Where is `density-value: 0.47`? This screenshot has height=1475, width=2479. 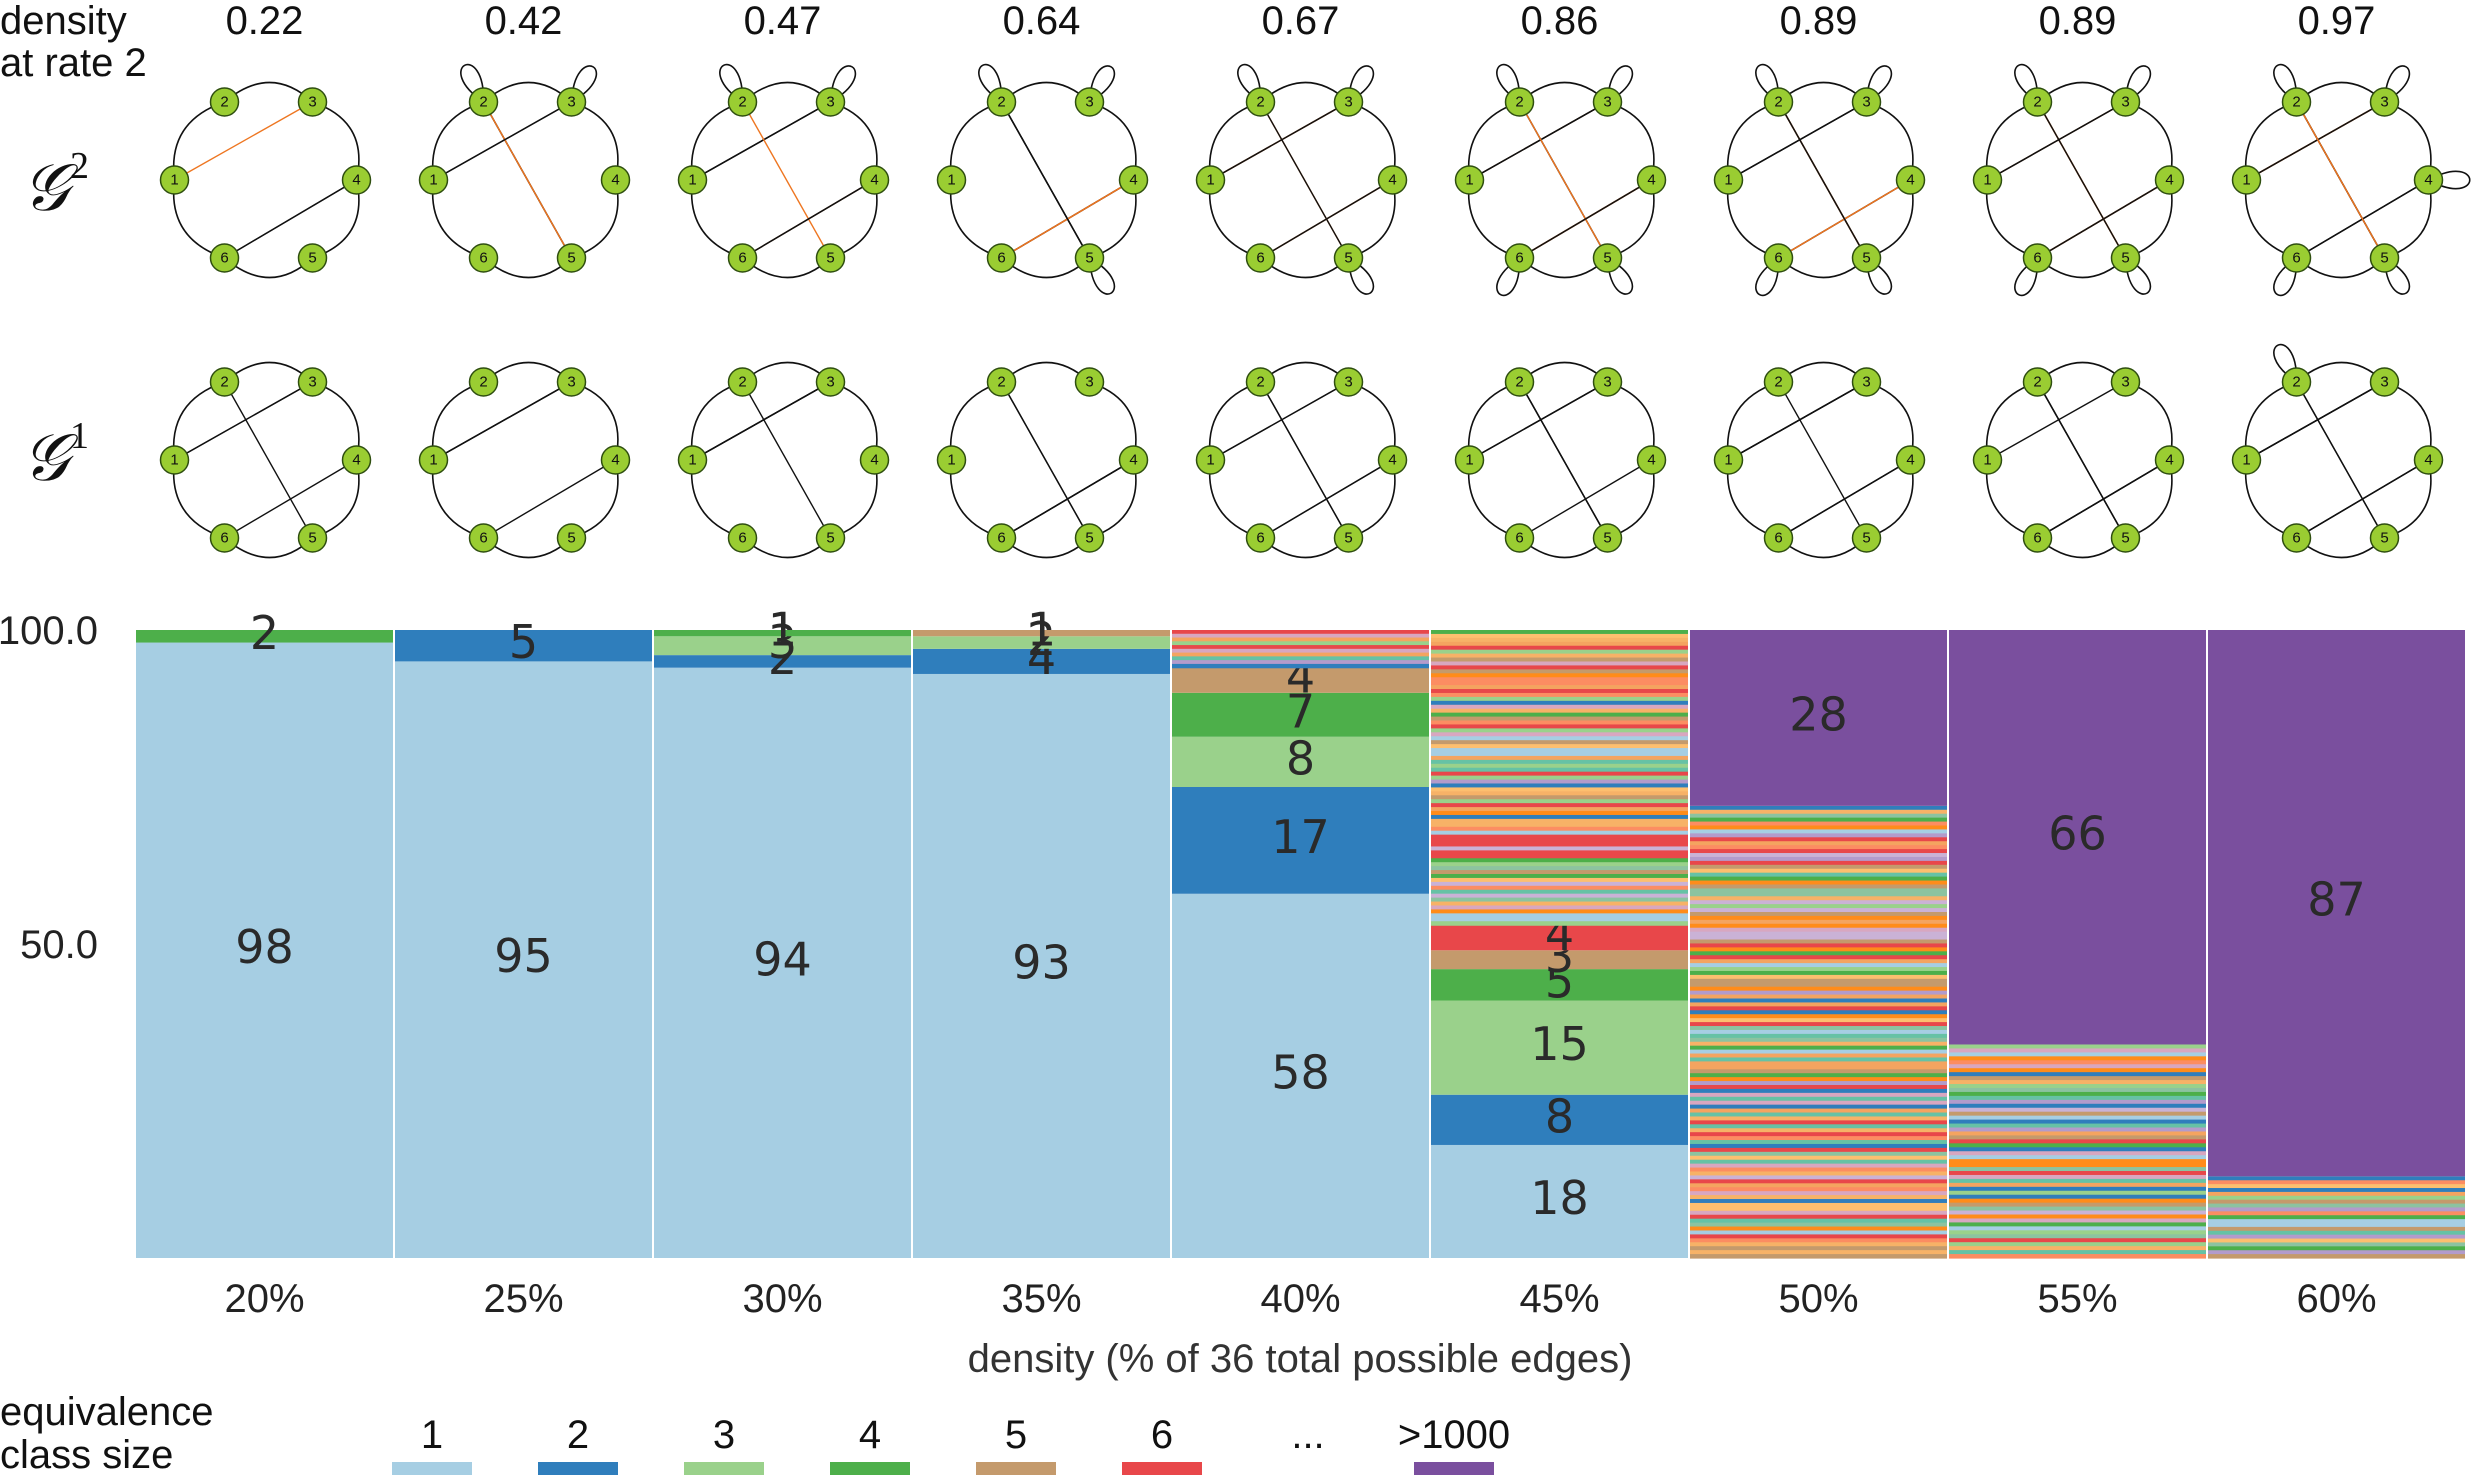 density-value: 0.47 is located at coordinates (783, 21).